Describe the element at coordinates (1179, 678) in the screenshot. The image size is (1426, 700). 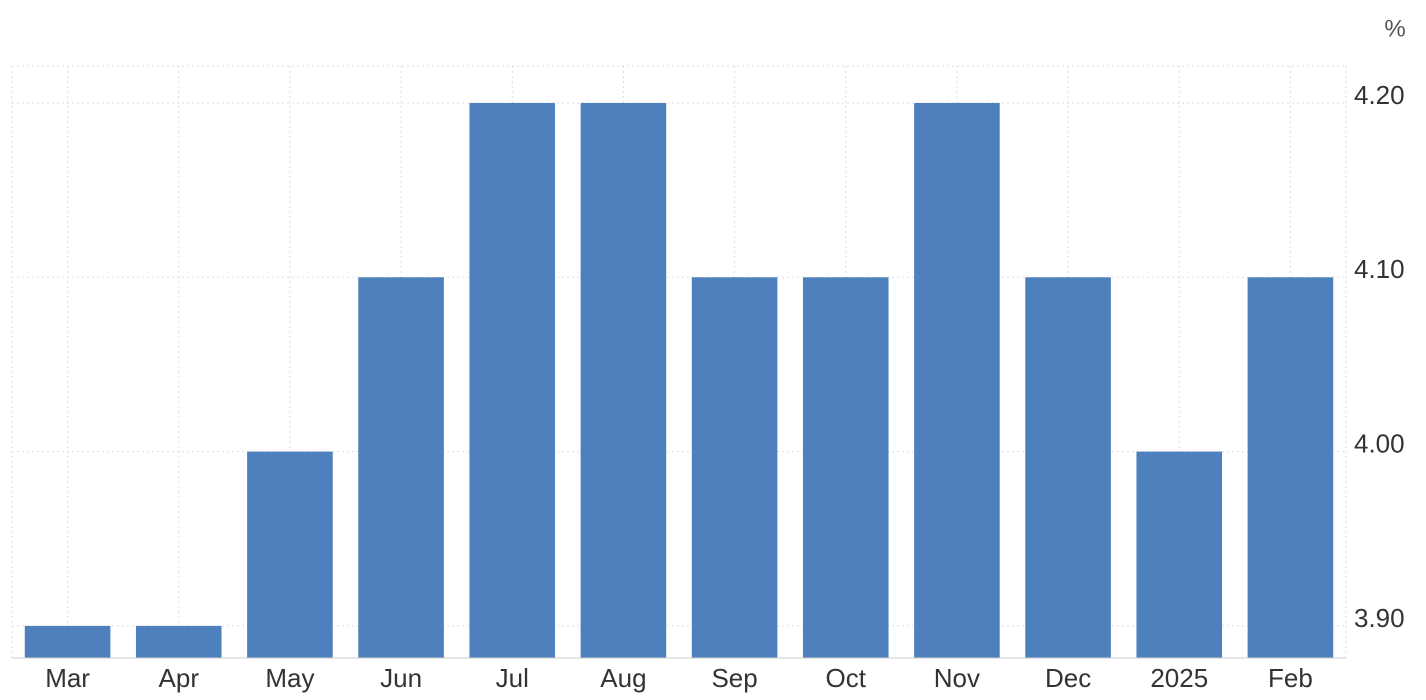
I see `x-tick-label: 2025` at that location.